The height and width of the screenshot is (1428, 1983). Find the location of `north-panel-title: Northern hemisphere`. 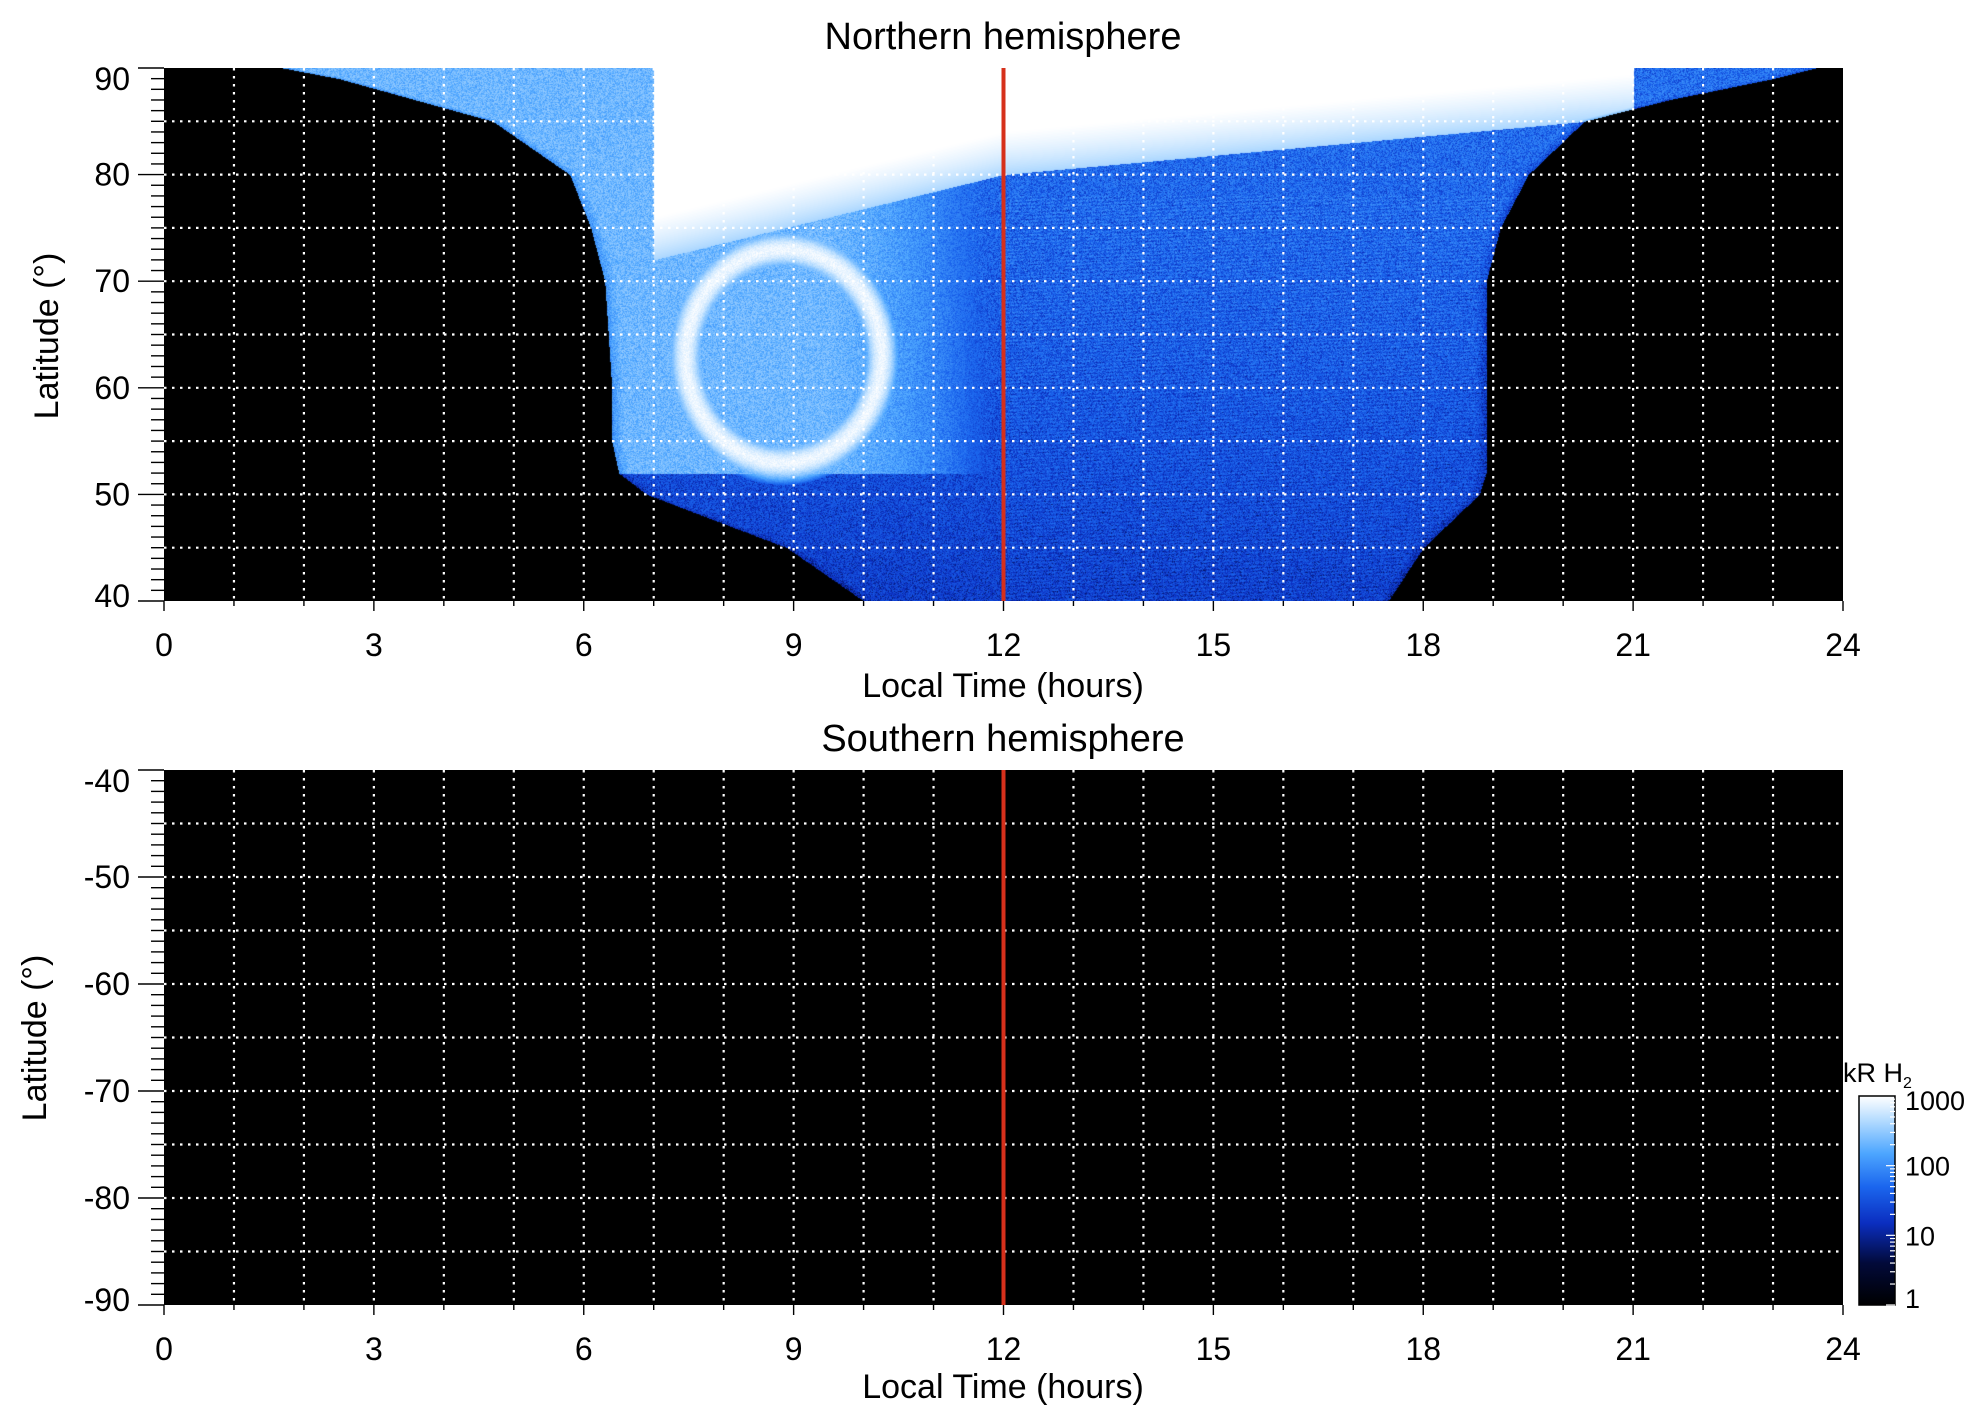

north-panel-title: Northern hemisphere is located at coordinates (1003, 37).